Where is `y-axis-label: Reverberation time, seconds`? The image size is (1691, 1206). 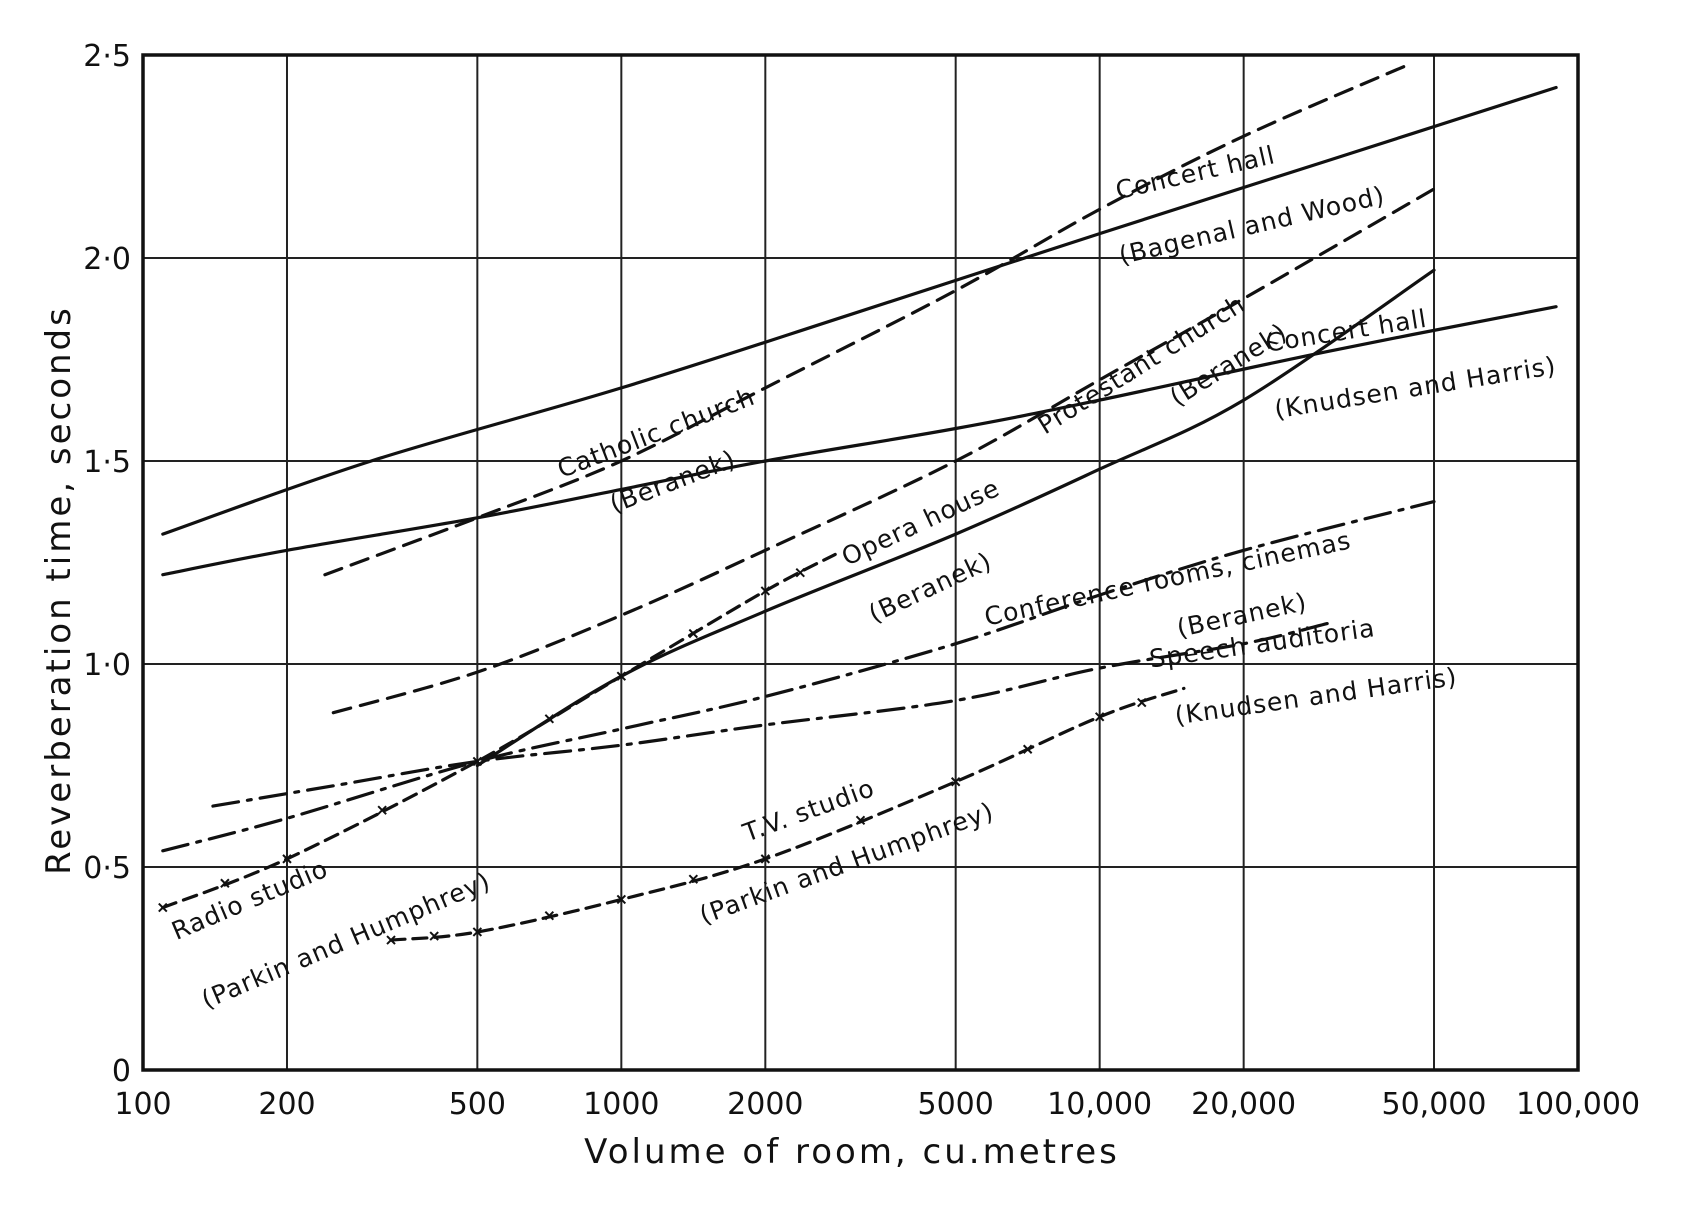
y-axis-label: Reverberation time, seconds is located at coordinates (59, 590).